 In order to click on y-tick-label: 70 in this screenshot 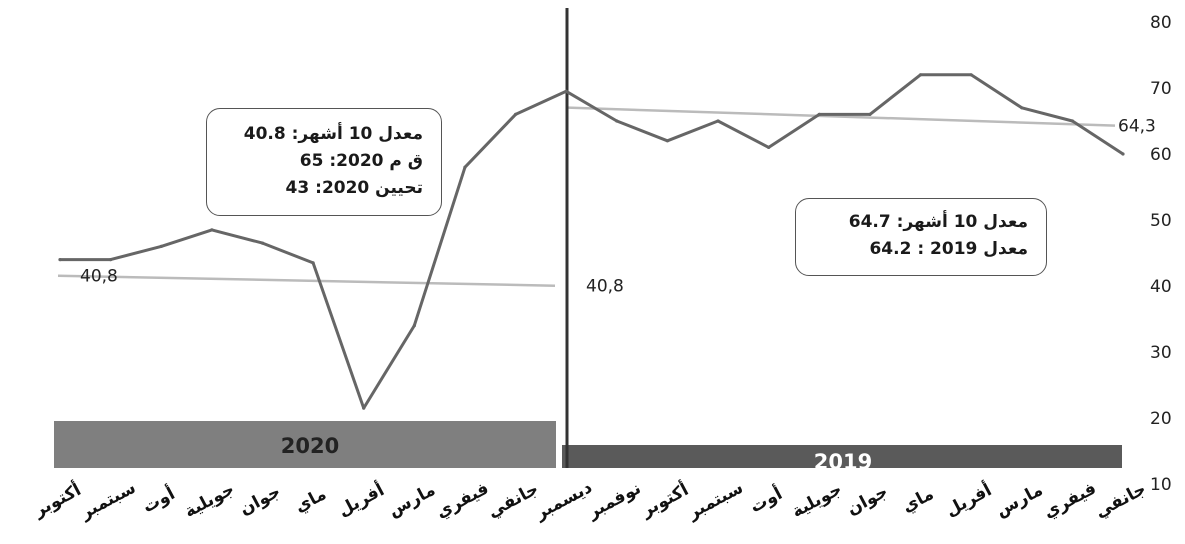, I will do `click(1161, 89)`.